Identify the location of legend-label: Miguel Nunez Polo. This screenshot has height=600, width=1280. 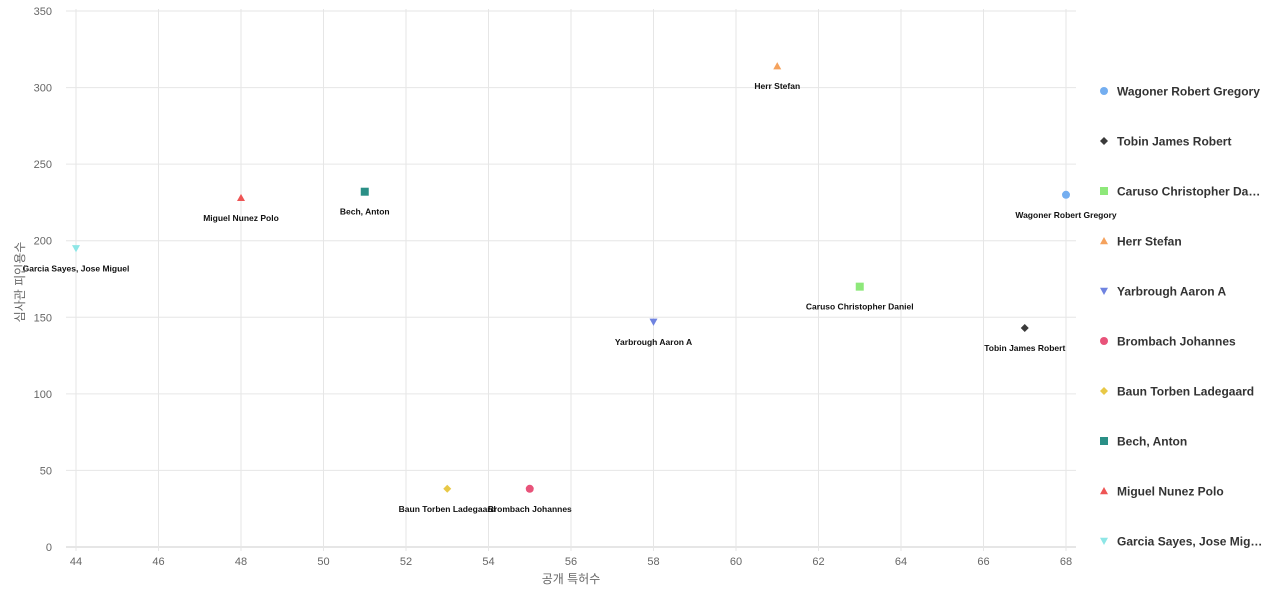
(1170, 492).